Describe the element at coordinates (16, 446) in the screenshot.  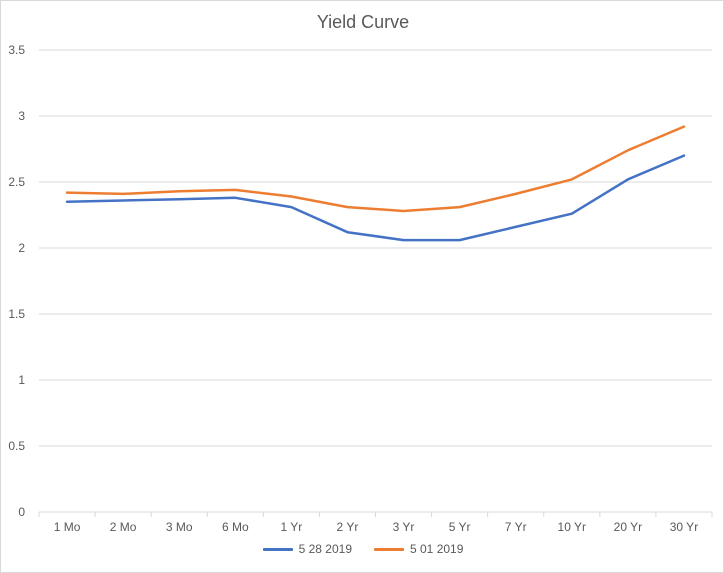
I see `y-tick-label: 0.5` at that location.